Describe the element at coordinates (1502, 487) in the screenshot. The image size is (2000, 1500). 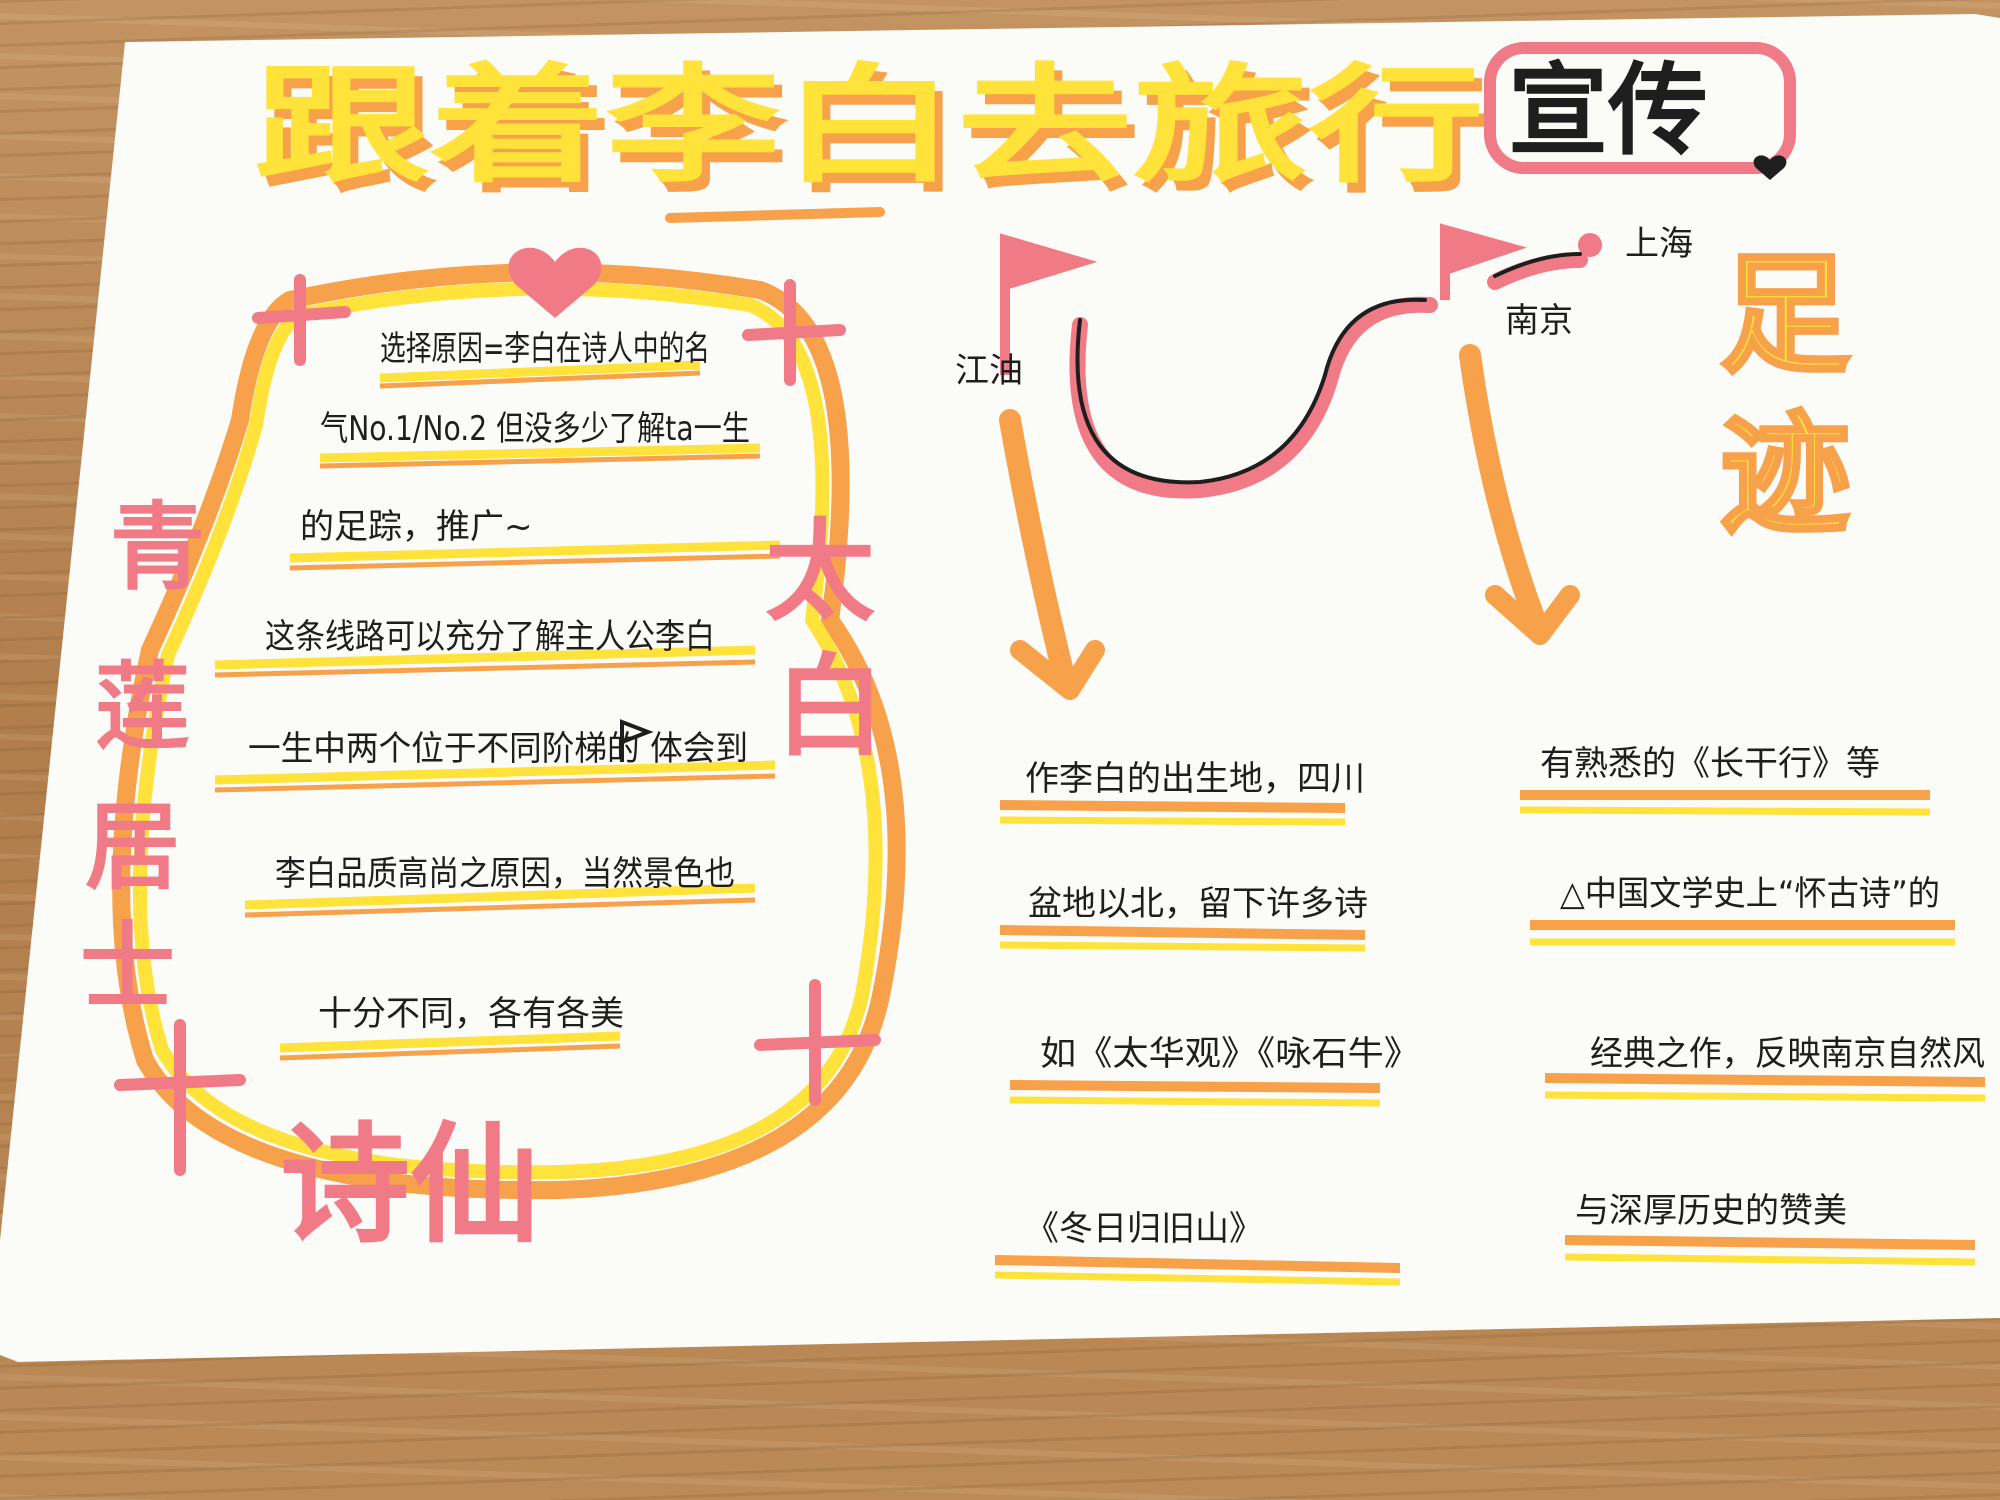
I see `arrow-down-right` at that location.